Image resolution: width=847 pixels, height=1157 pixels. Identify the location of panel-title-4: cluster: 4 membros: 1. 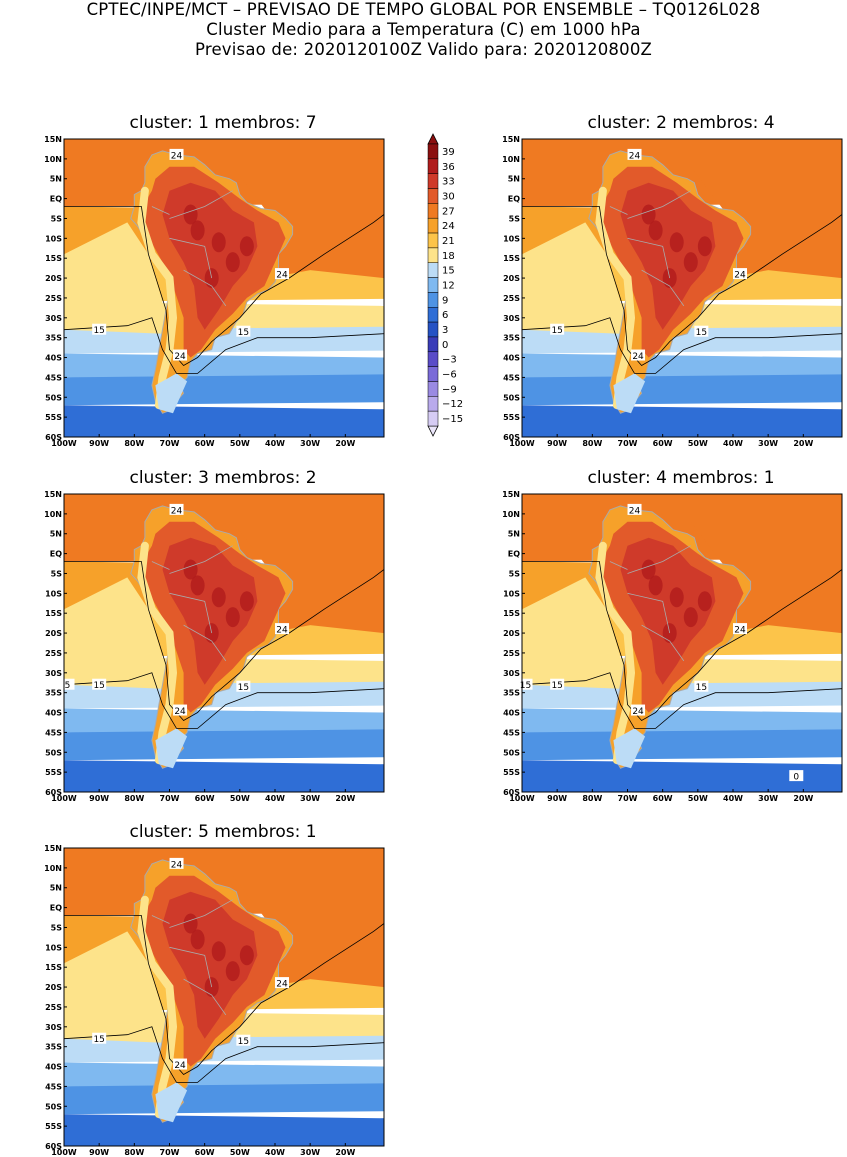
(681, 478).